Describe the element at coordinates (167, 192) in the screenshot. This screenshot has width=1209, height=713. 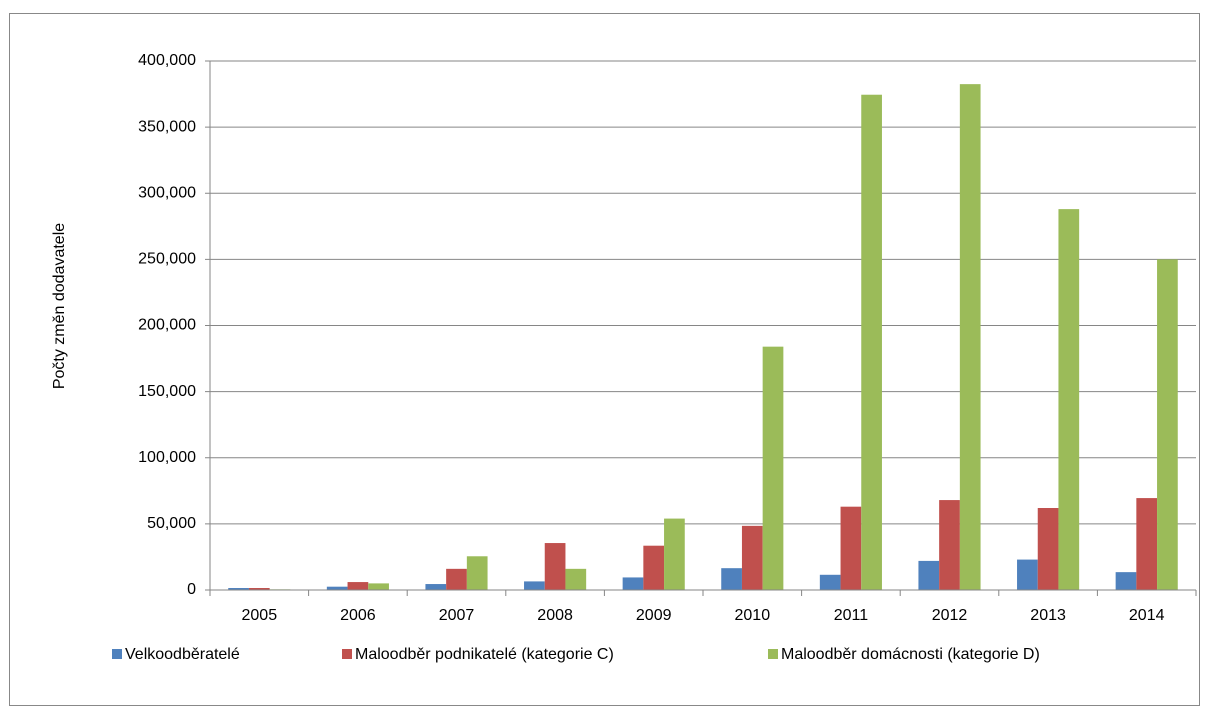
I see `y-tick-label: 300,000` at that location.